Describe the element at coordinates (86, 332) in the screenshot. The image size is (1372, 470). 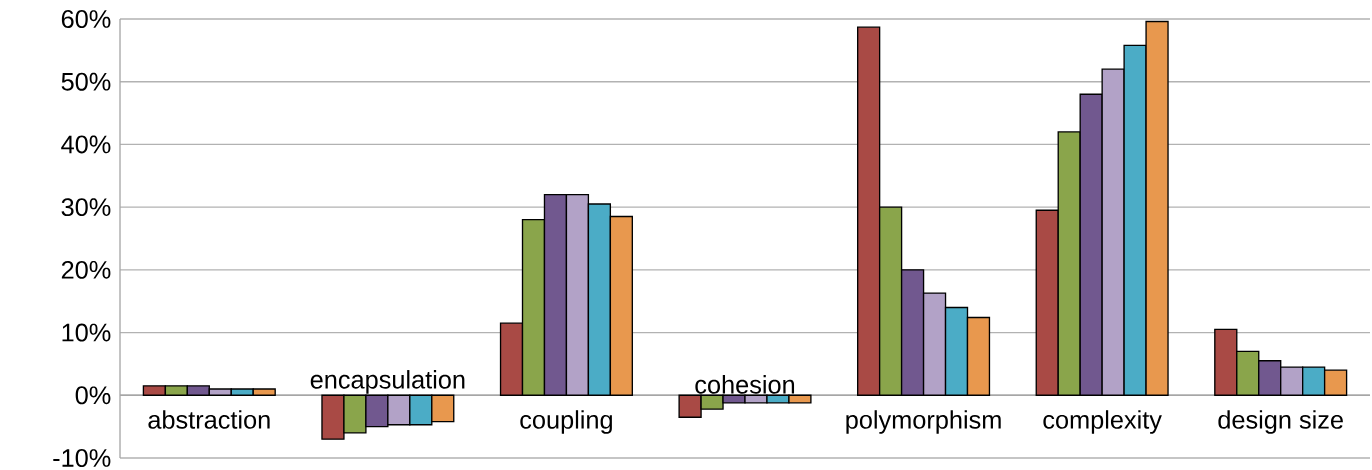
I see `y-tick-label: 10%` at that location.